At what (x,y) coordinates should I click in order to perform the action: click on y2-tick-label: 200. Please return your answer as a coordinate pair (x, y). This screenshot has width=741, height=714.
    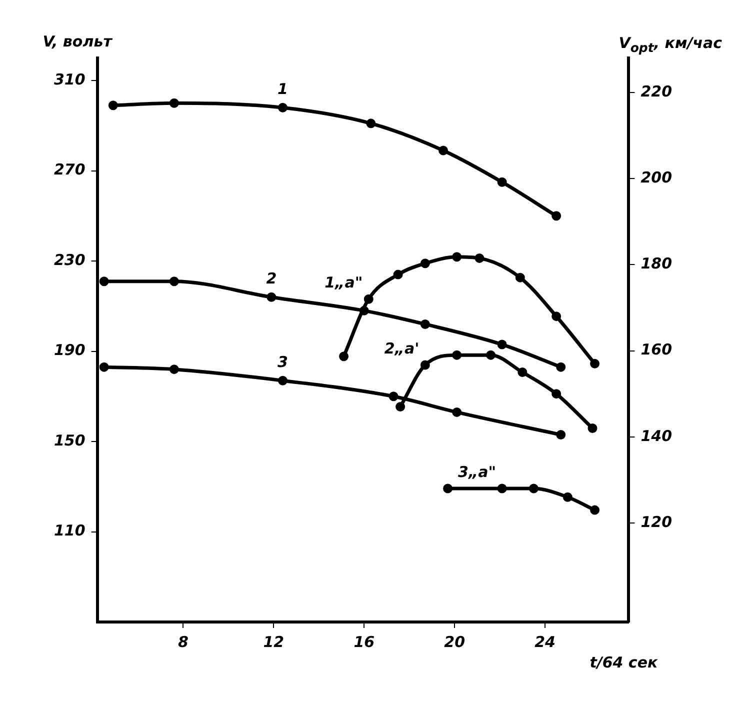
    Looking at the image, I should click on (656, 177).